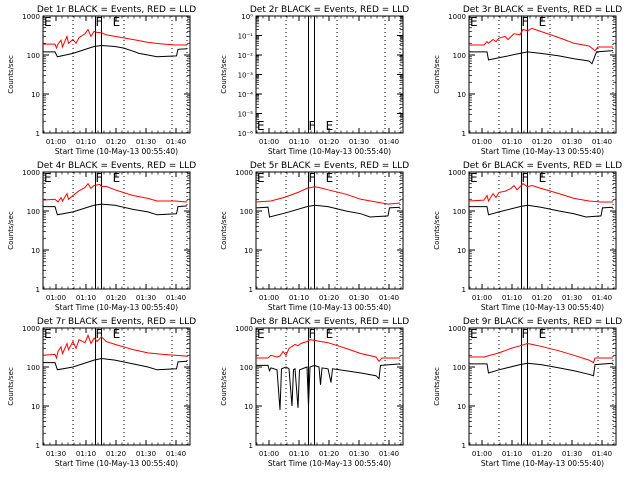 The width and height of the screenshot is (640, 480). I want to click on chart-title: Det 5r BLACK = Events, RED = LLD, so click(329, 166).